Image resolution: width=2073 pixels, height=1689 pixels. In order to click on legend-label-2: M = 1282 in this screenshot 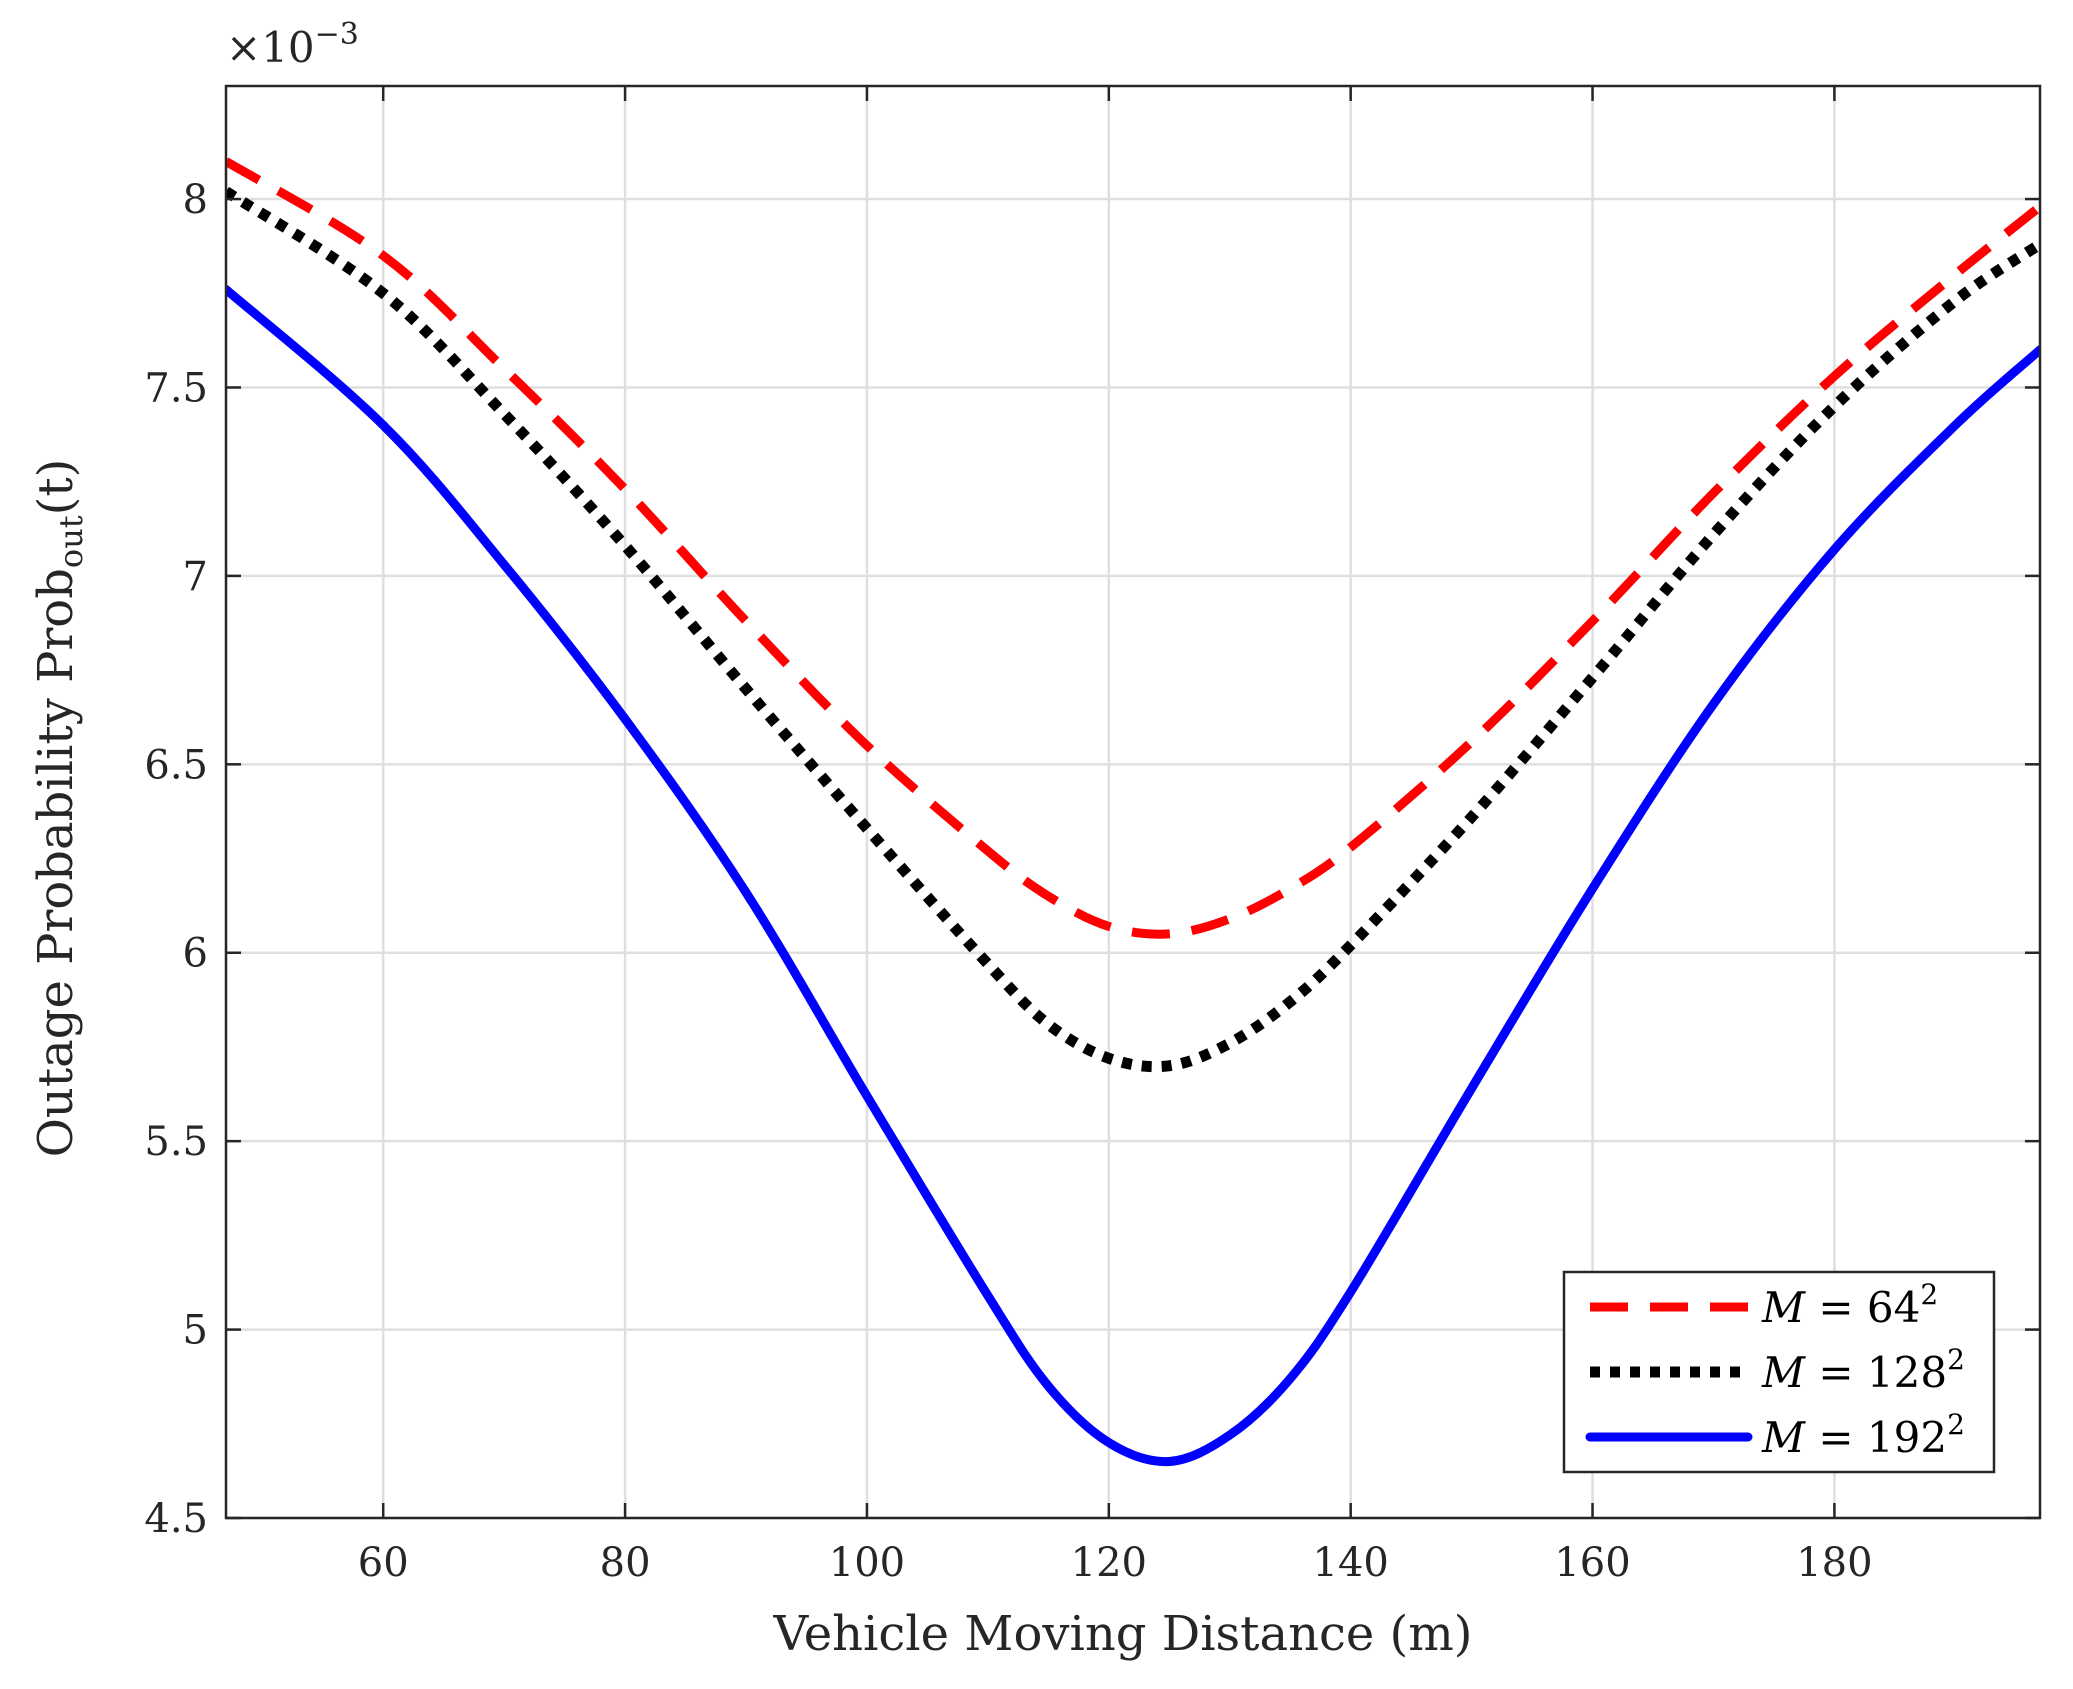, I will do `click(1863, 1370)`.